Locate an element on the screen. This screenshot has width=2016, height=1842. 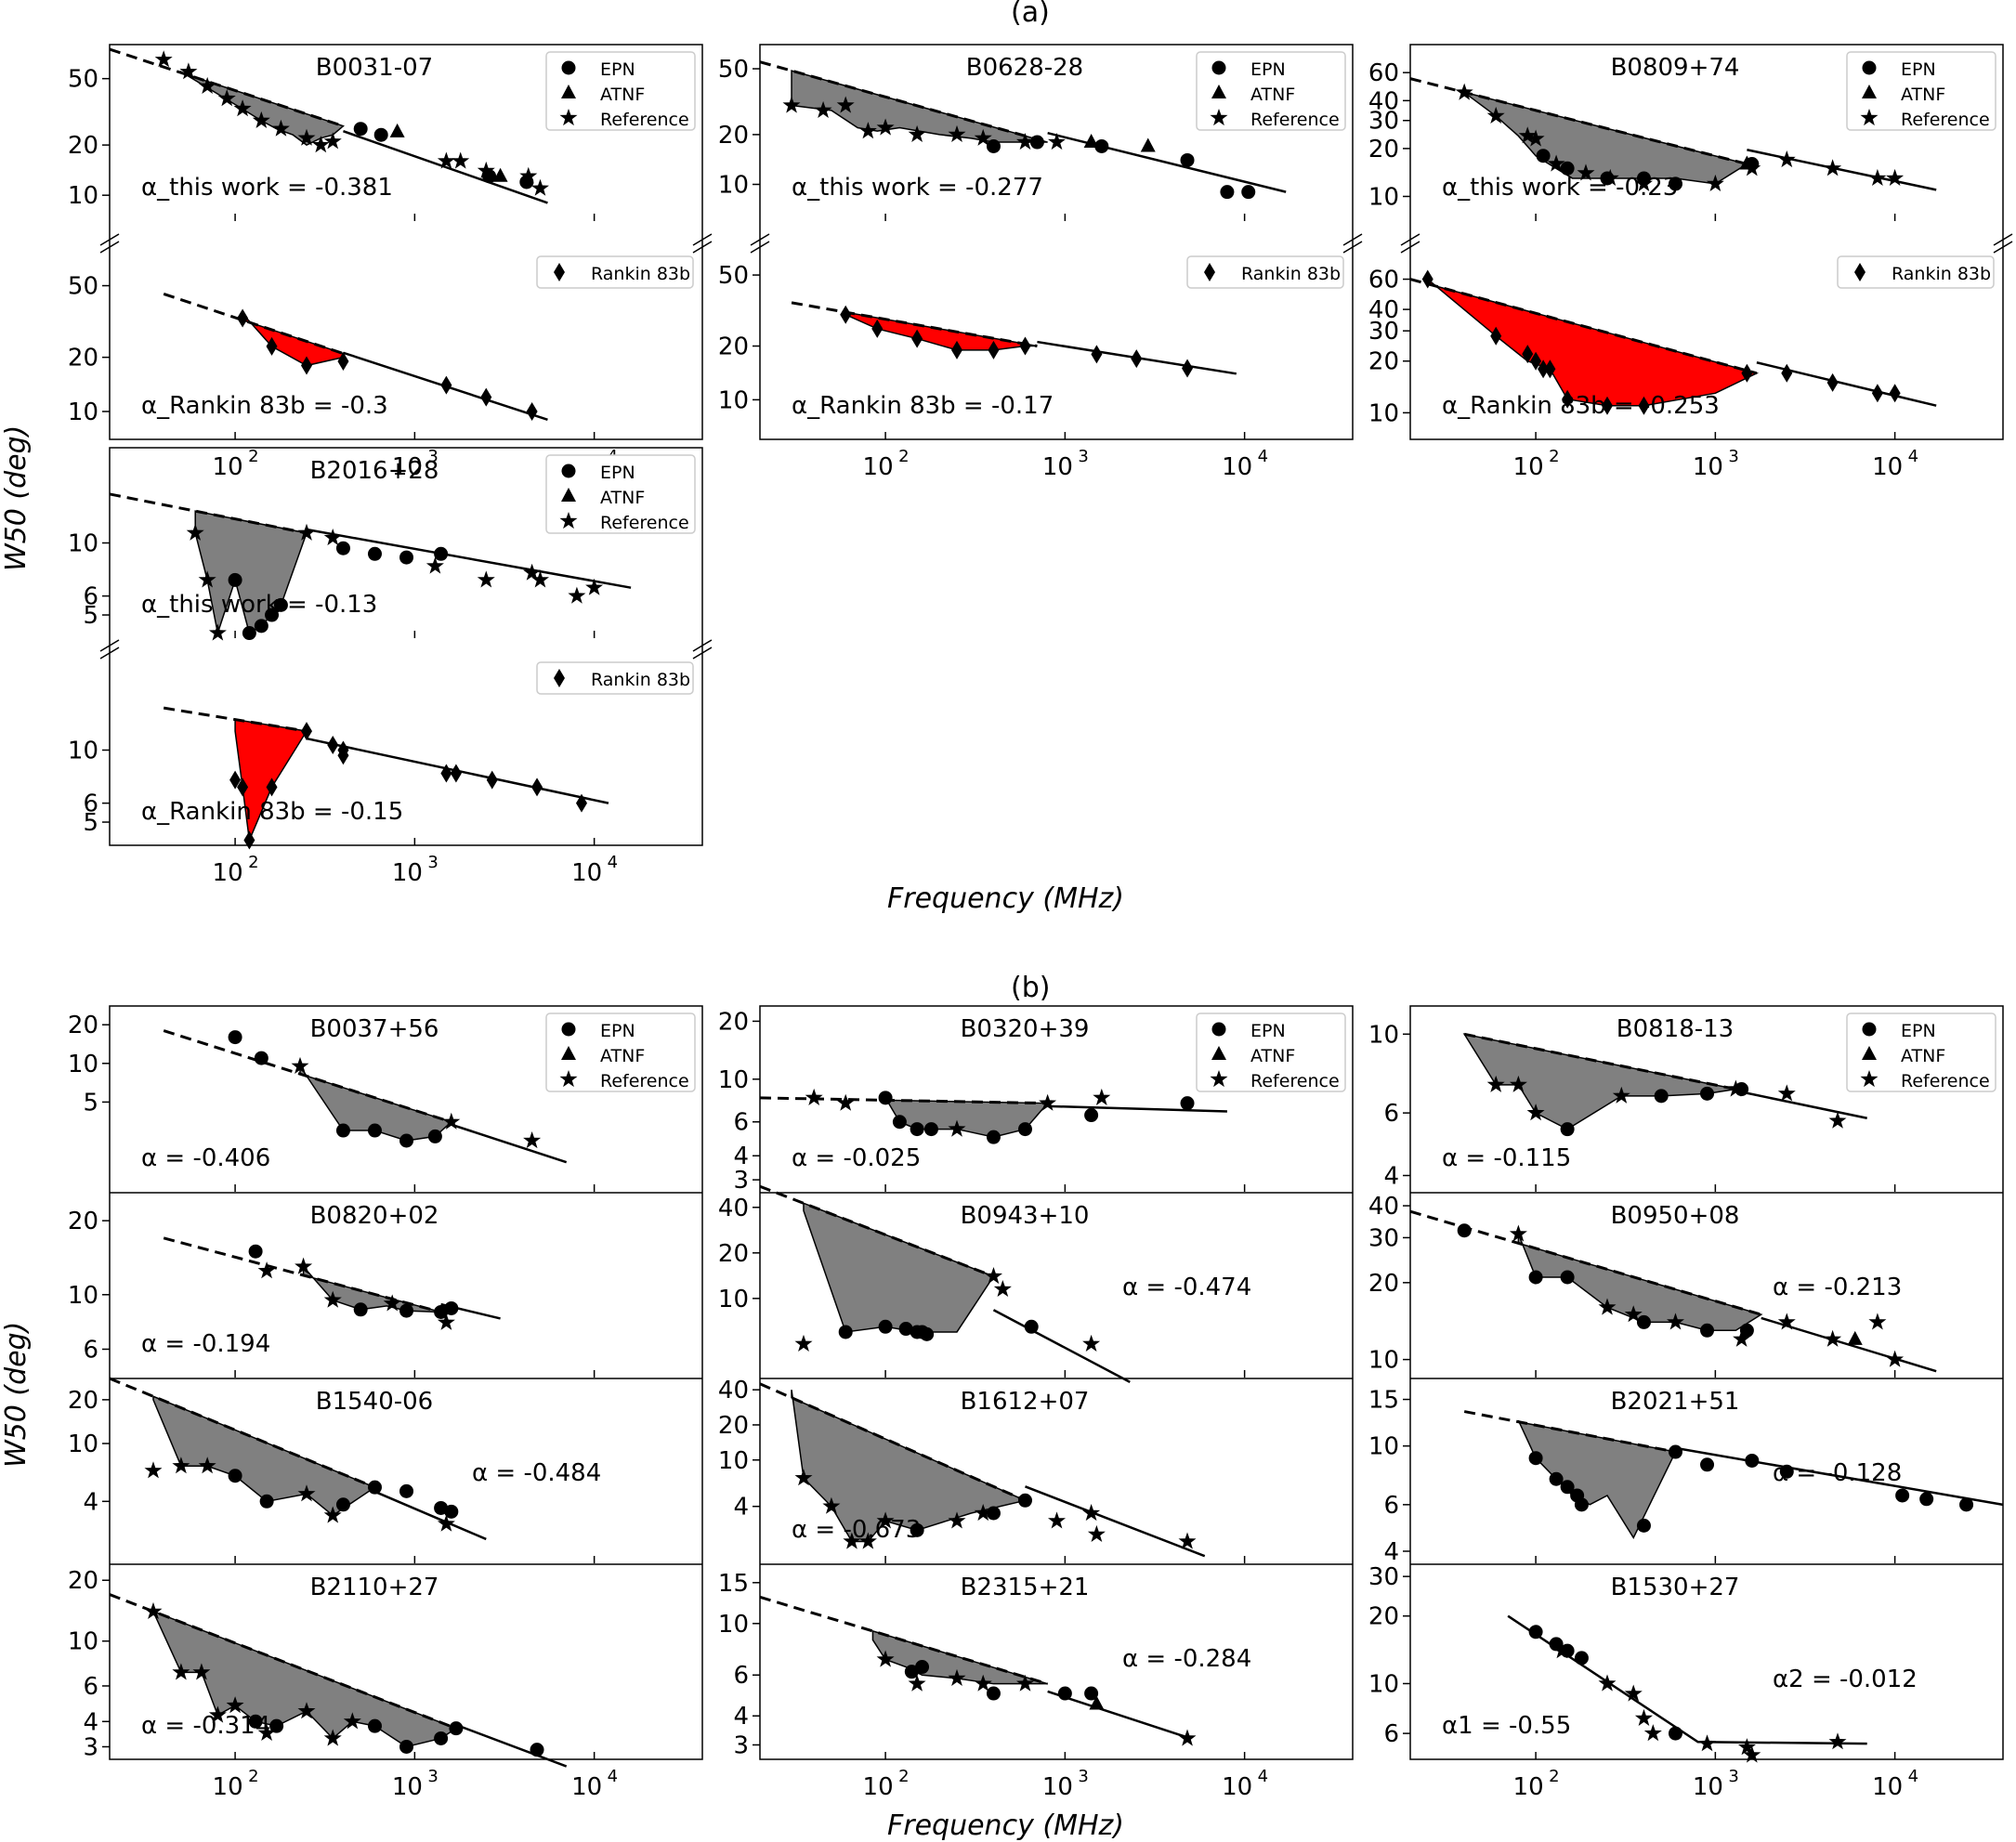
xtick-exponent: 4 is located at coordinates (1913, 456).